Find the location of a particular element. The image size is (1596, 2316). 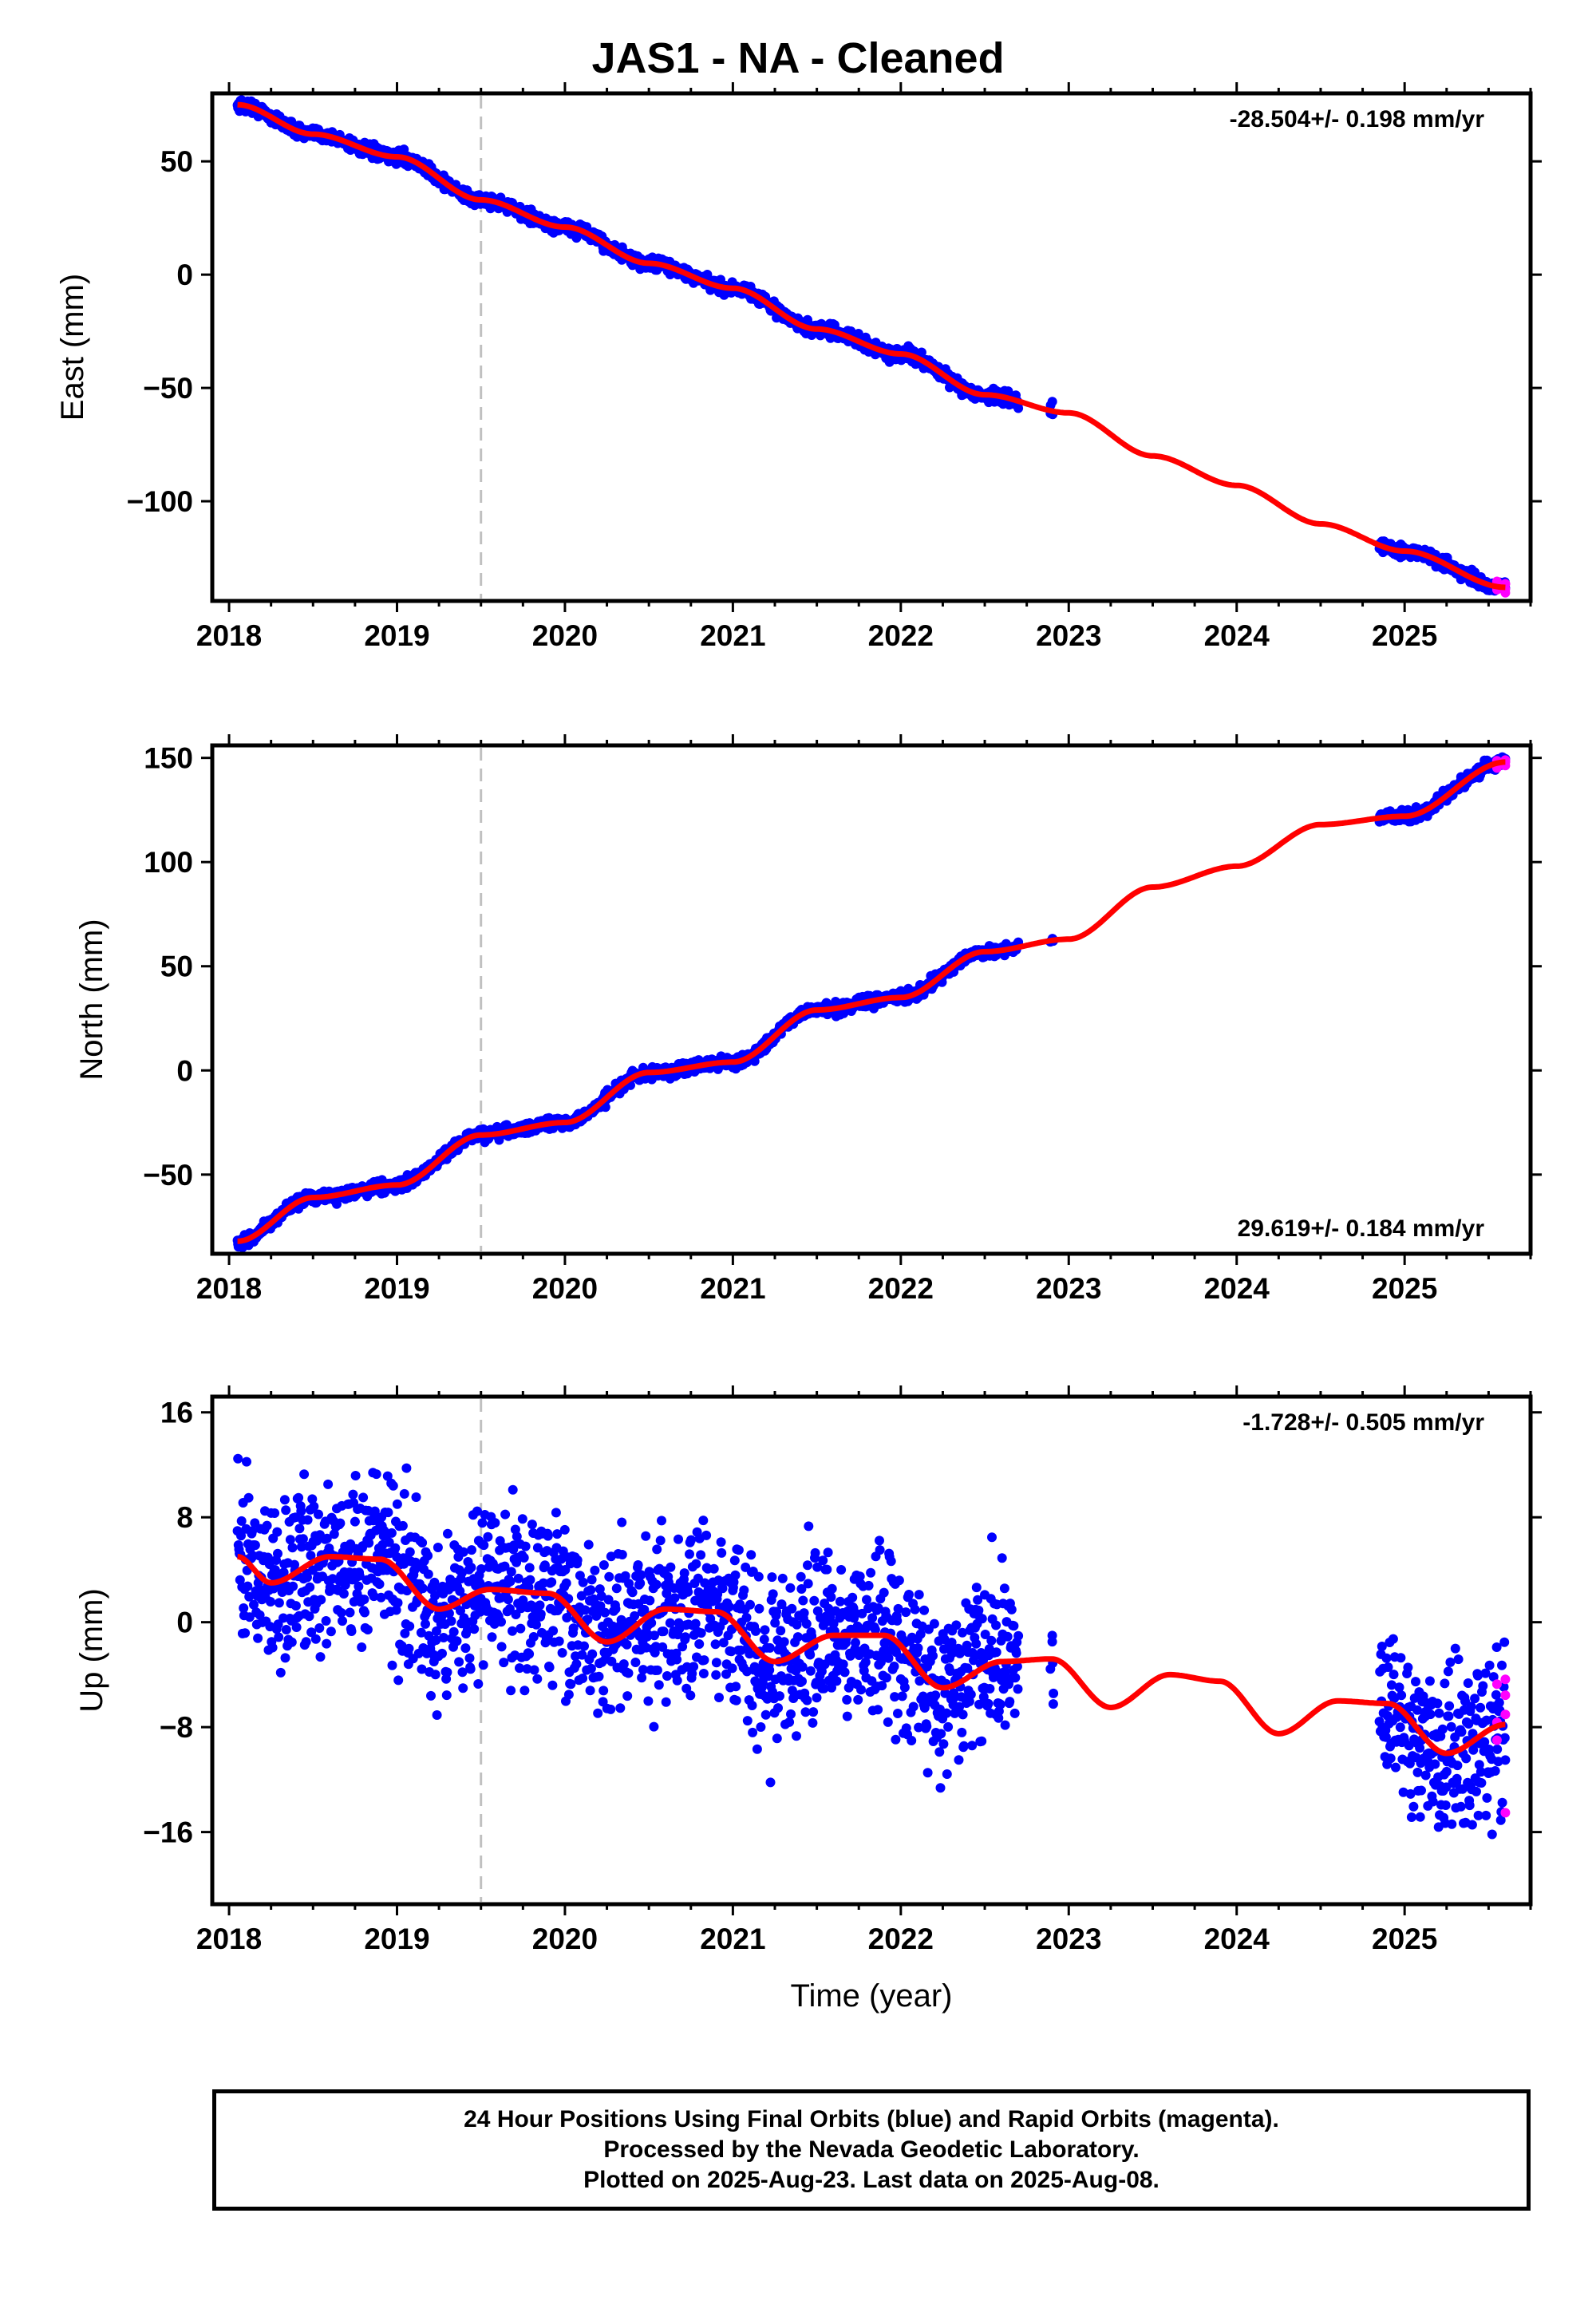

north-y-tick-label: 0 is located at coordinates (184, 1070).